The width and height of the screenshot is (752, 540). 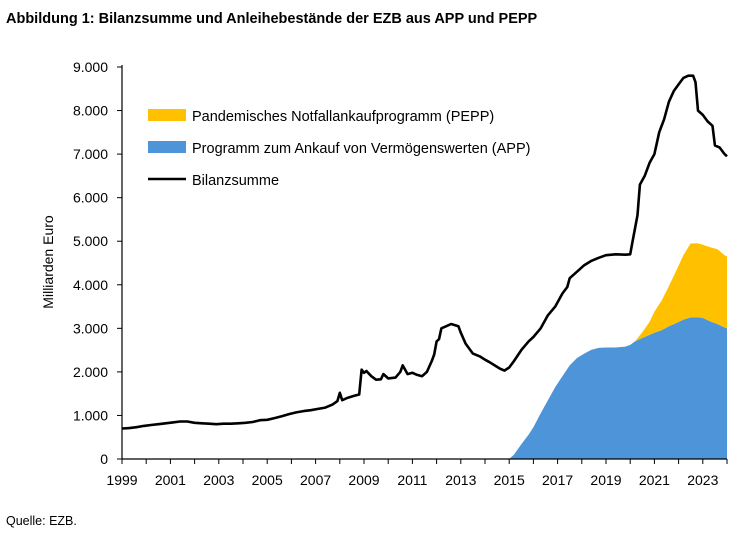 I want to click on y-tick-label: 4.000, so click(x=90, y=285).